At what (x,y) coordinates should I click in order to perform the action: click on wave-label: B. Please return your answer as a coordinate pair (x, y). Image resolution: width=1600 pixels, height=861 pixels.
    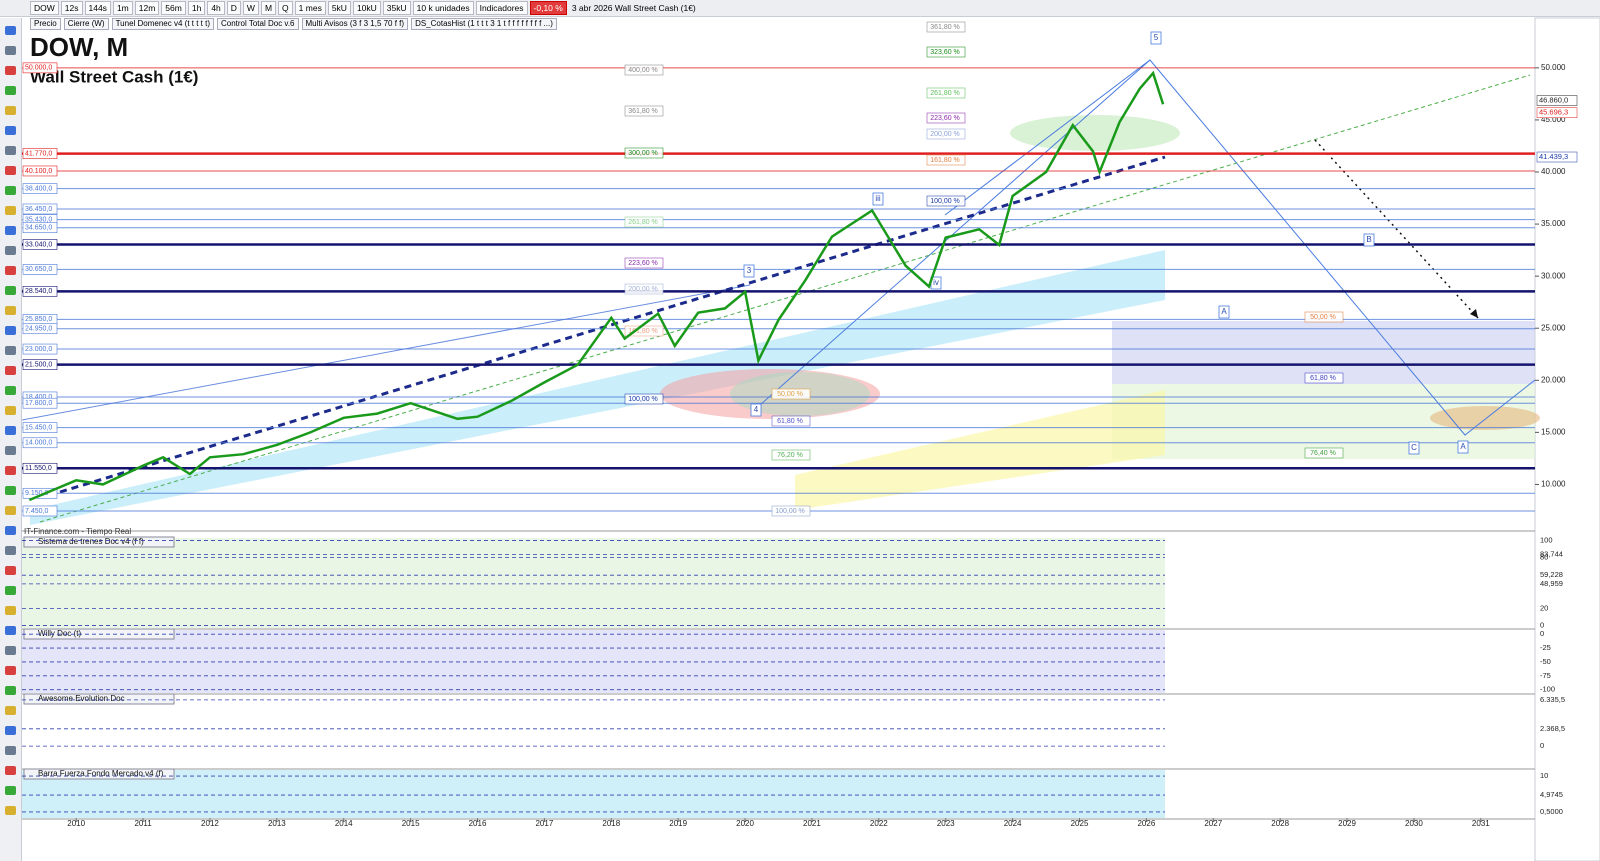
    Looking at the image, I should click on (1368, 239).